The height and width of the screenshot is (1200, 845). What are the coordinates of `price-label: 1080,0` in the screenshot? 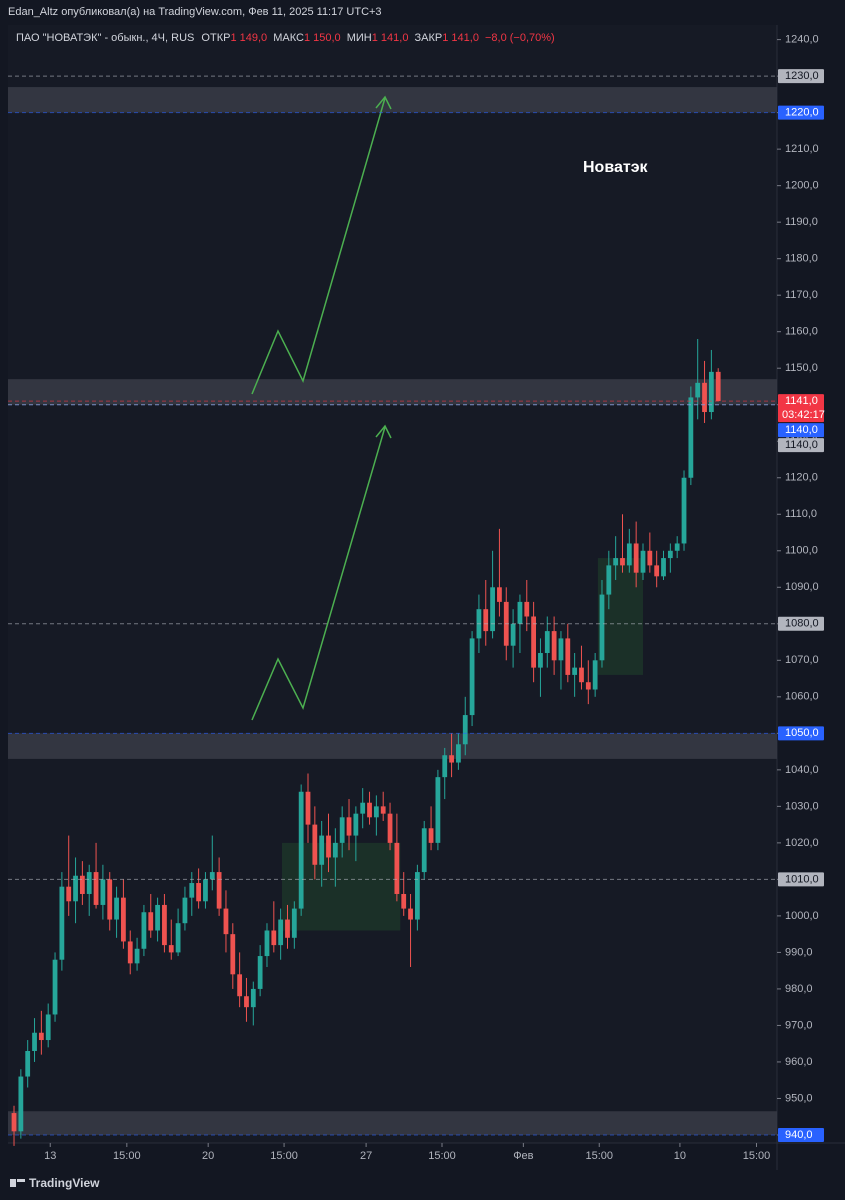 It's located at (802, 624).